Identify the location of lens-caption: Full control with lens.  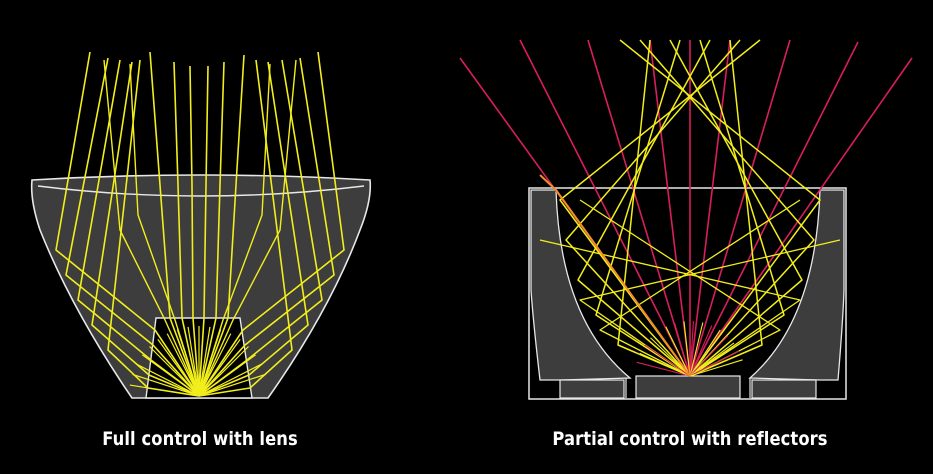
(200, 439).